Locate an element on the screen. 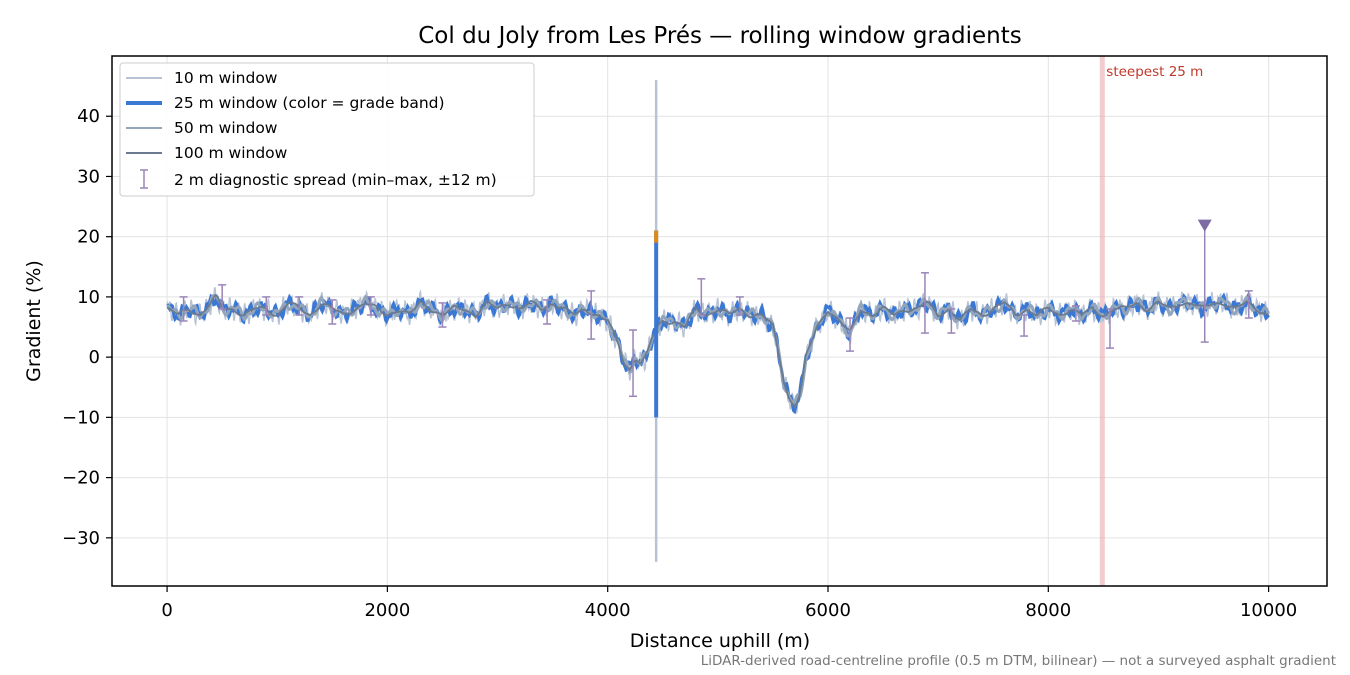 This screenshot has width=1350, height=675. series-100m-window is located at coordinates (718, 351).